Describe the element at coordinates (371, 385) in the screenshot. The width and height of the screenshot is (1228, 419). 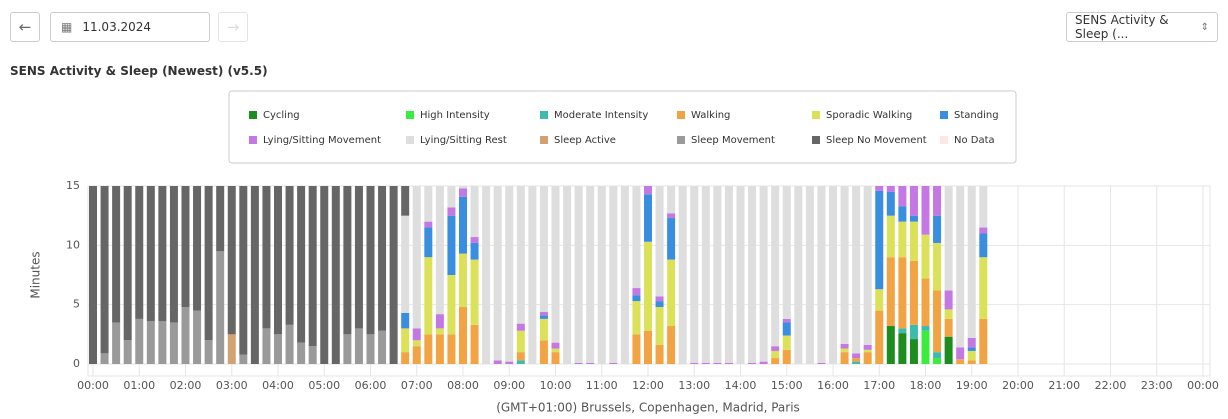
I see `x-tick-label: 06:00` at that location.